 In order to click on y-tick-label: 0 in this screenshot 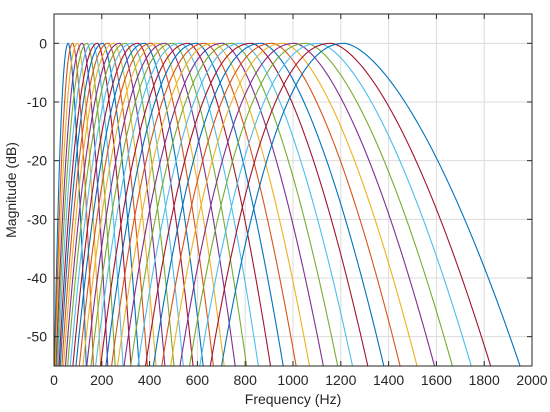, I will do `click(43, 43)`.